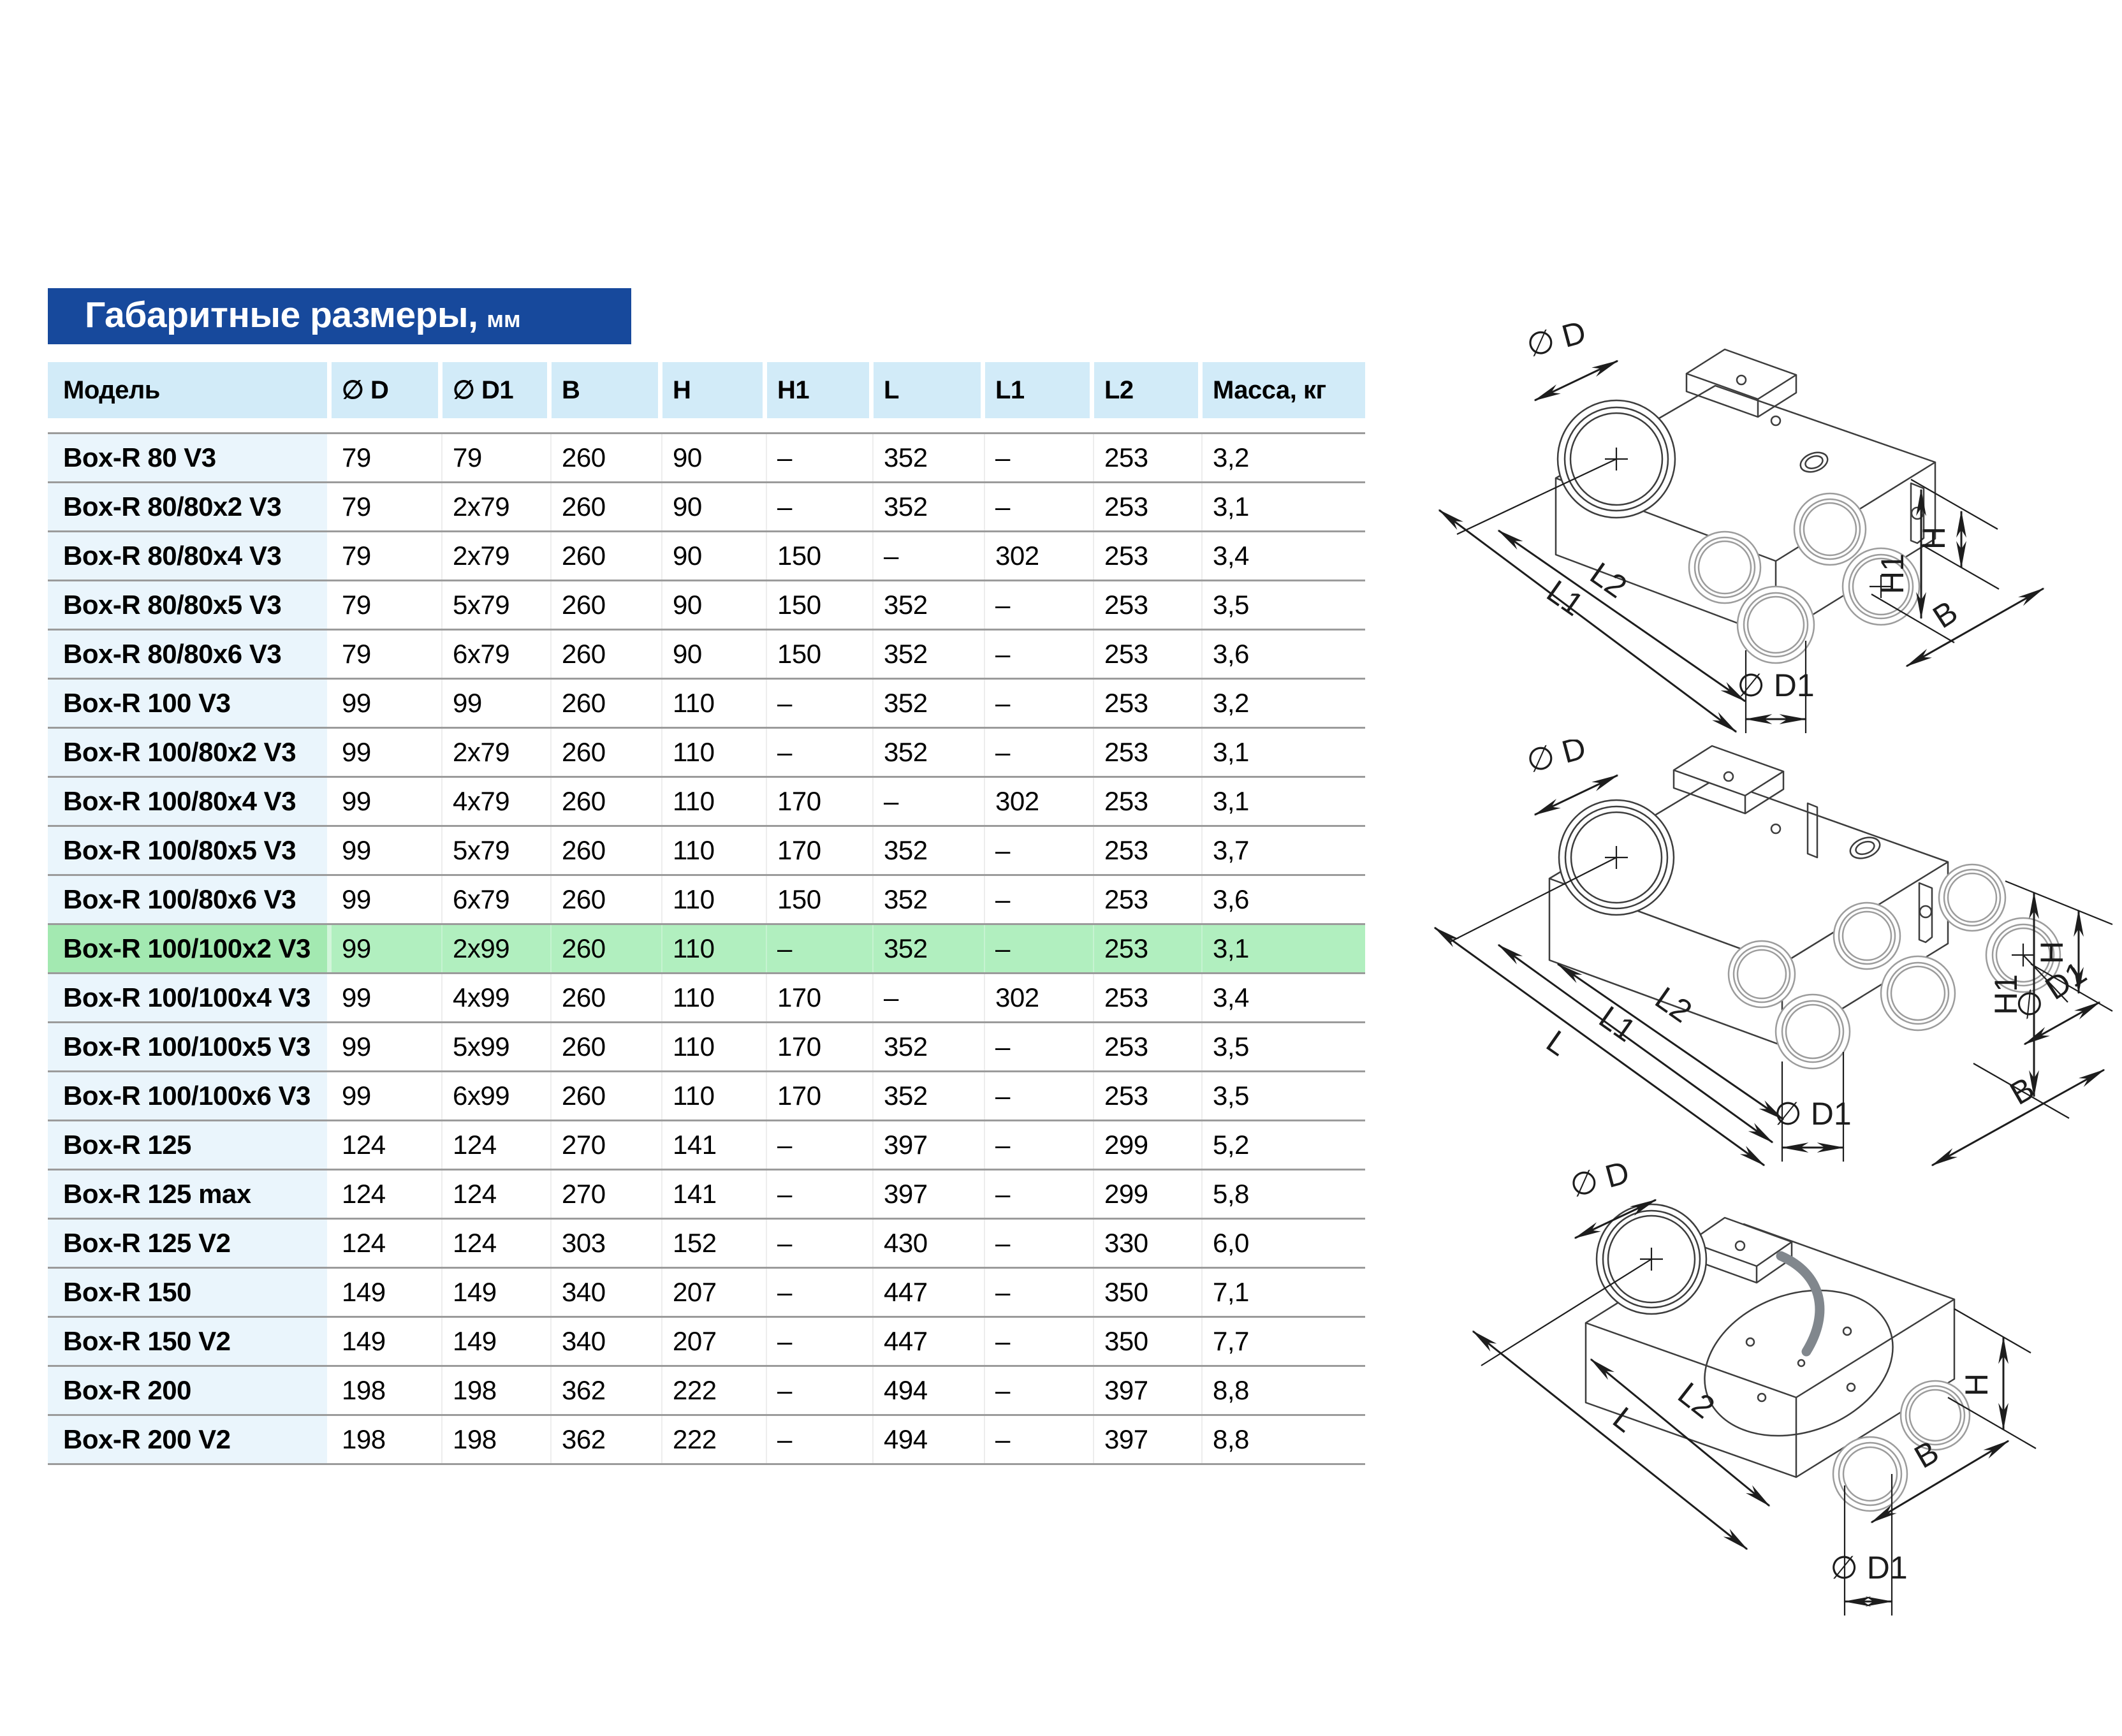 The height and width of the screenshot is (1736, 2122). I want to click on column-header-4: H, so click(714, 390).